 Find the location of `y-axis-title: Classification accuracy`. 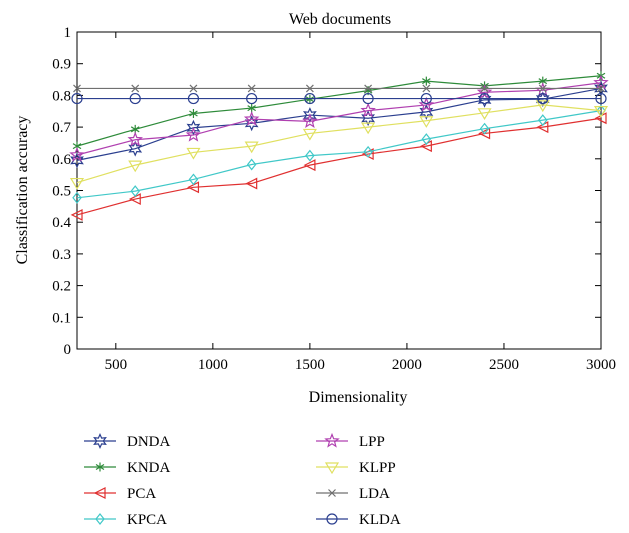

y-axis-title: Classification accuracy is located at coordinates (22, 190).